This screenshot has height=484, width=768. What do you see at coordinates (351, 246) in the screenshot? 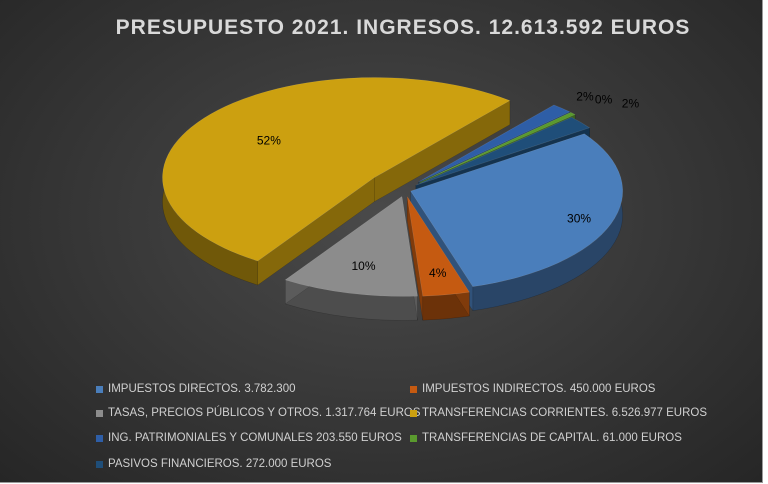
I see `slice-tasas` at bounding box center [351, 246].